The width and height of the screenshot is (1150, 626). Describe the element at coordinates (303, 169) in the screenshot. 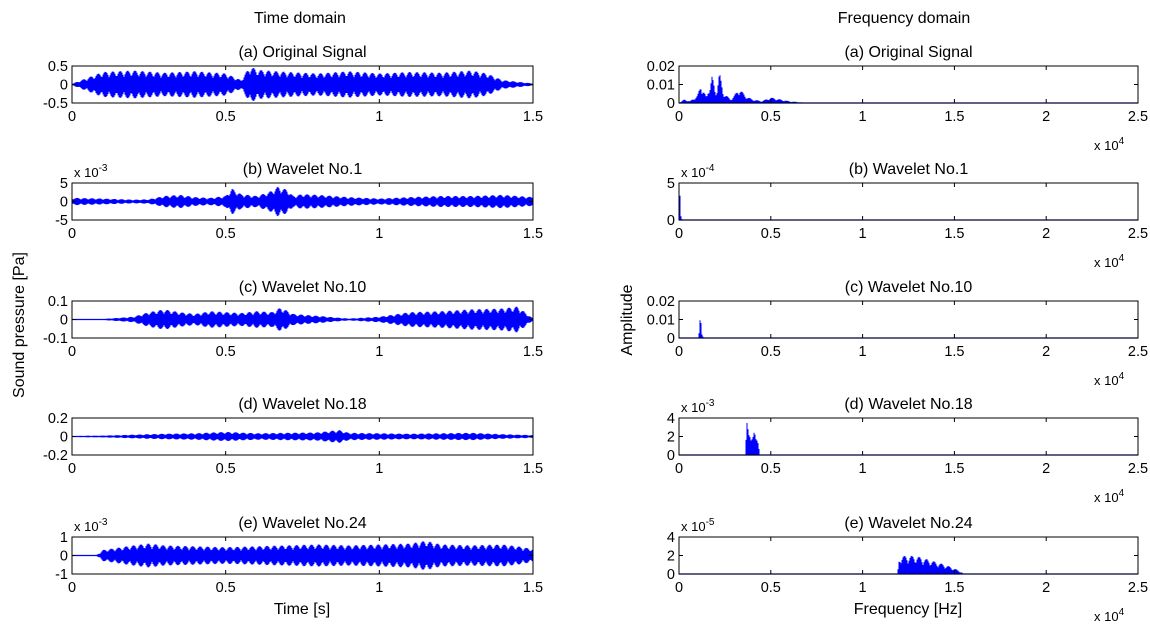

I see `panel-title: (b) Wavelet No.1` at that location.